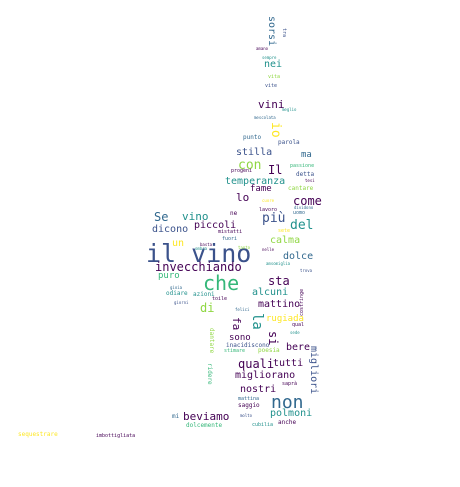  What do you see at coordinates (195, 216) in the screenshot?
I see `word-vino: vino` at bounding box center [195, 216].